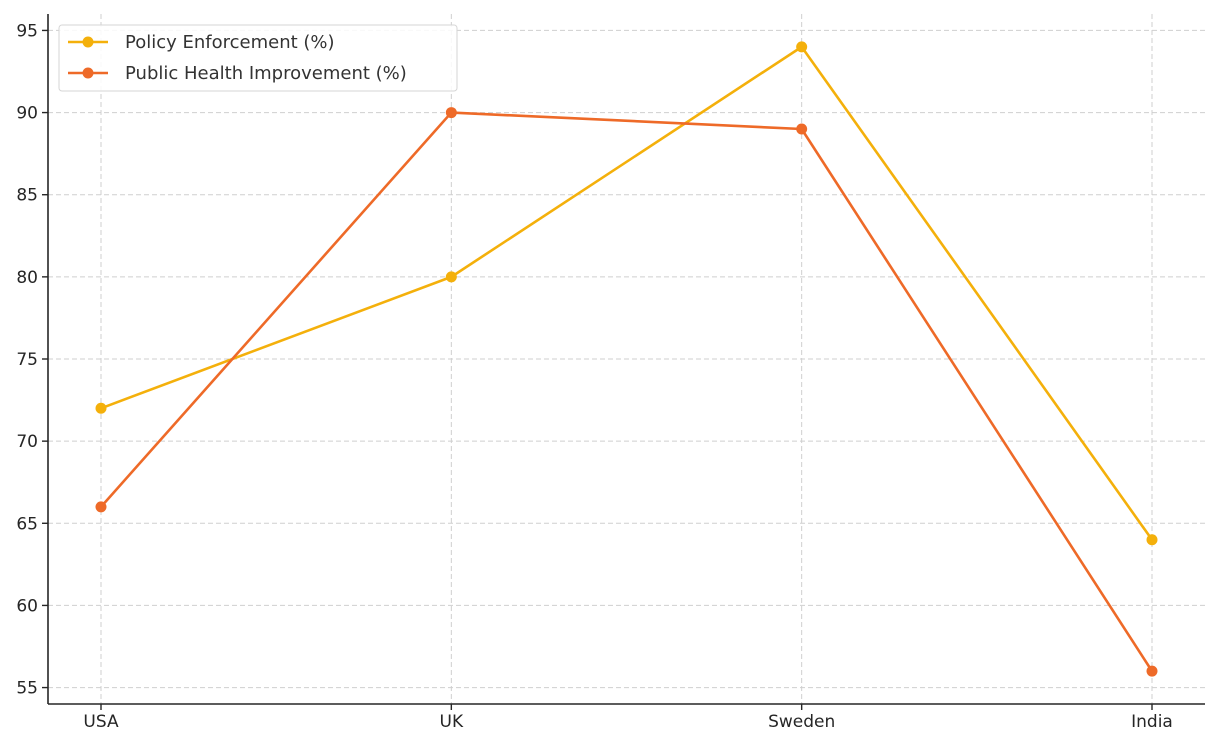 The height and width of the screenshot is (746, 1219). Describe the element at coordinates (27, 524) in the screenshot. I see `y-tick-label: 65` at that location.